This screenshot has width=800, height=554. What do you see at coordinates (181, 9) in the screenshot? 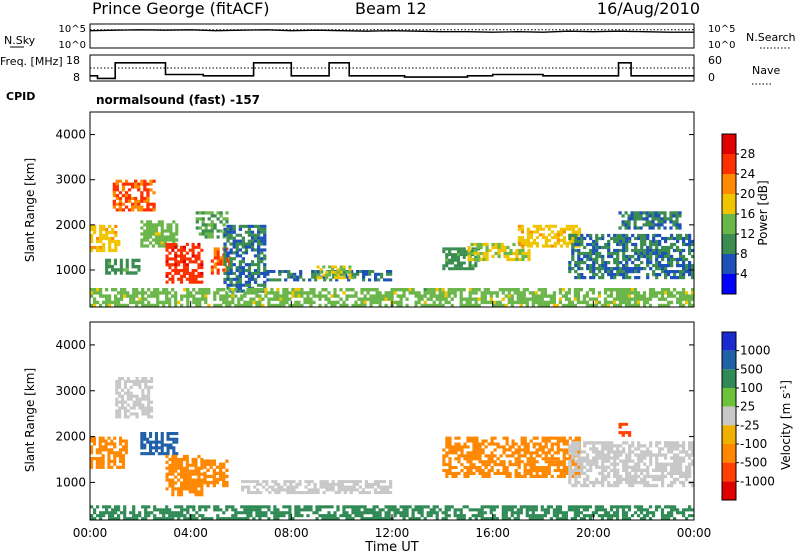
I see `station-title: Prince George (fitACF)` at bounding box center [181, 9].